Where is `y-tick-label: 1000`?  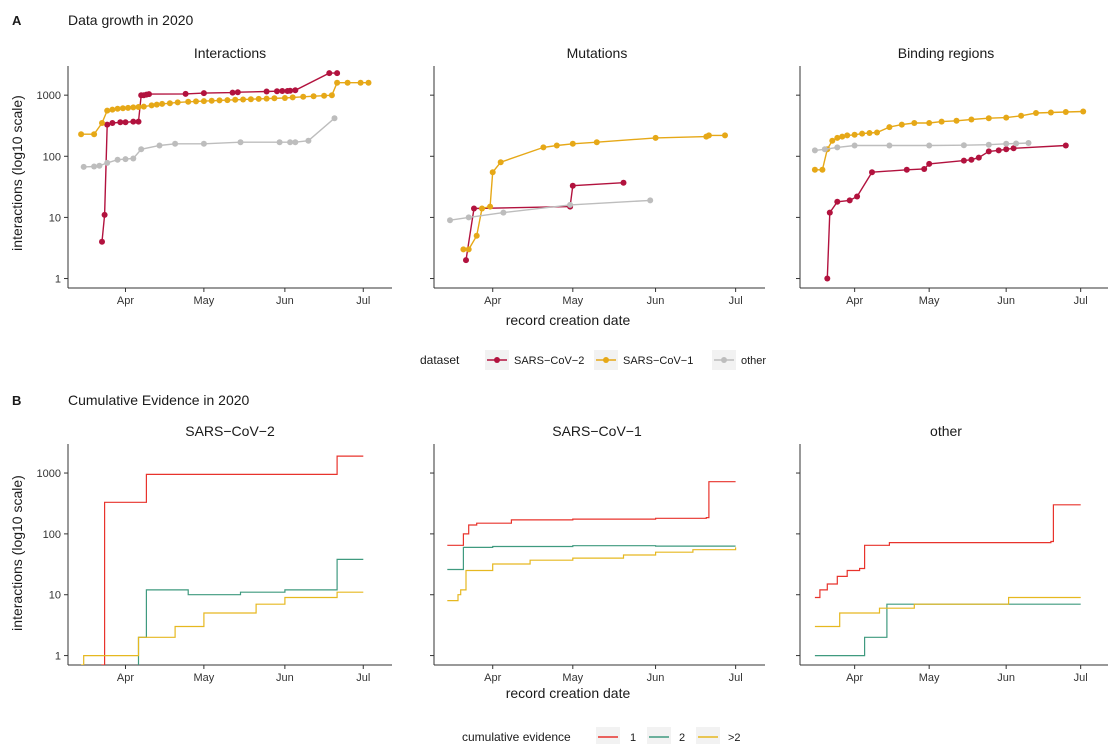
y-tick-label: 1000 is located at coordinates (49, 474).